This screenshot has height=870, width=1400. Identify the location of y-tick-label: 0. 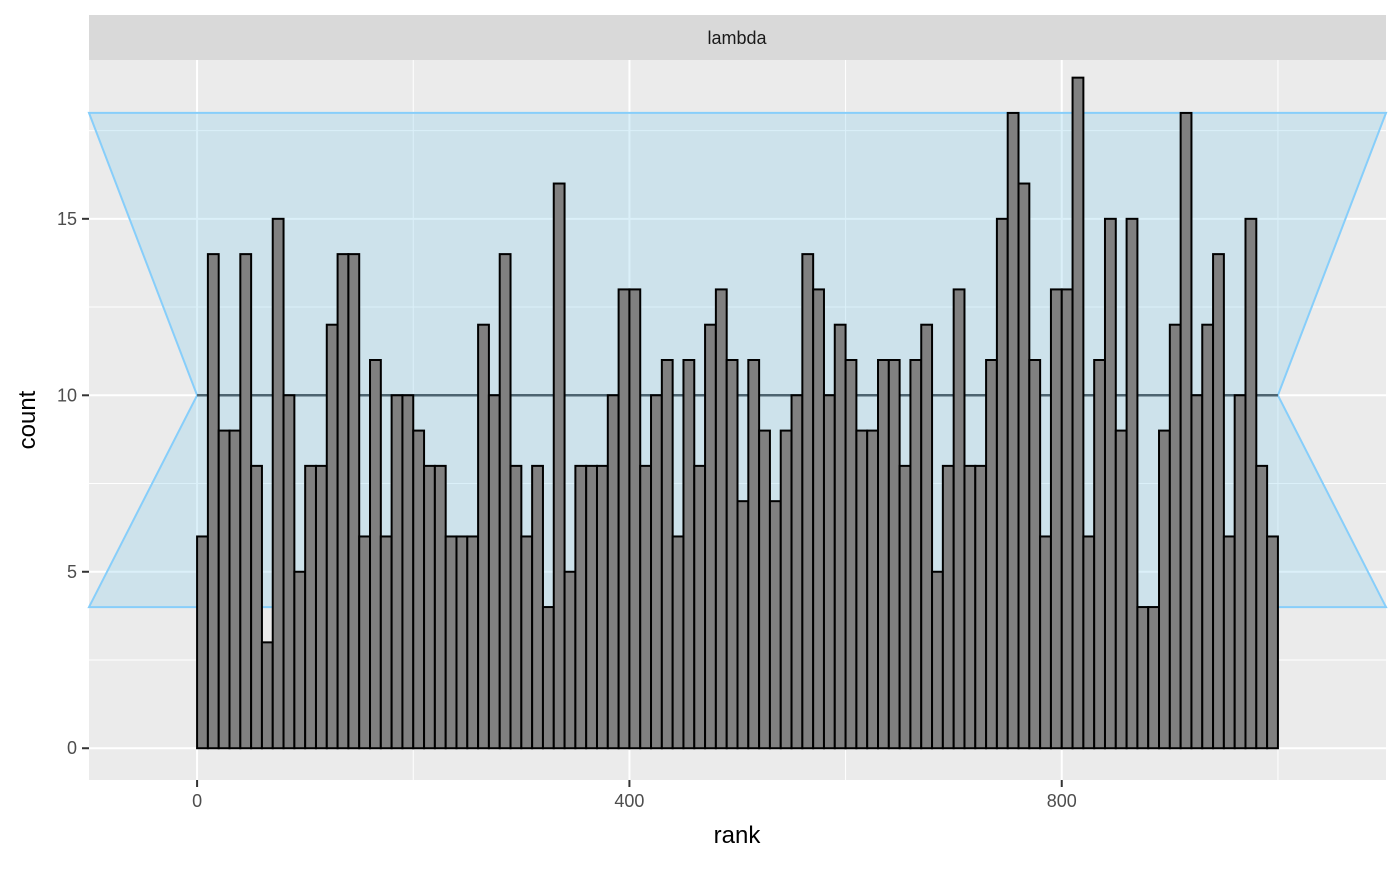
(72, 748).